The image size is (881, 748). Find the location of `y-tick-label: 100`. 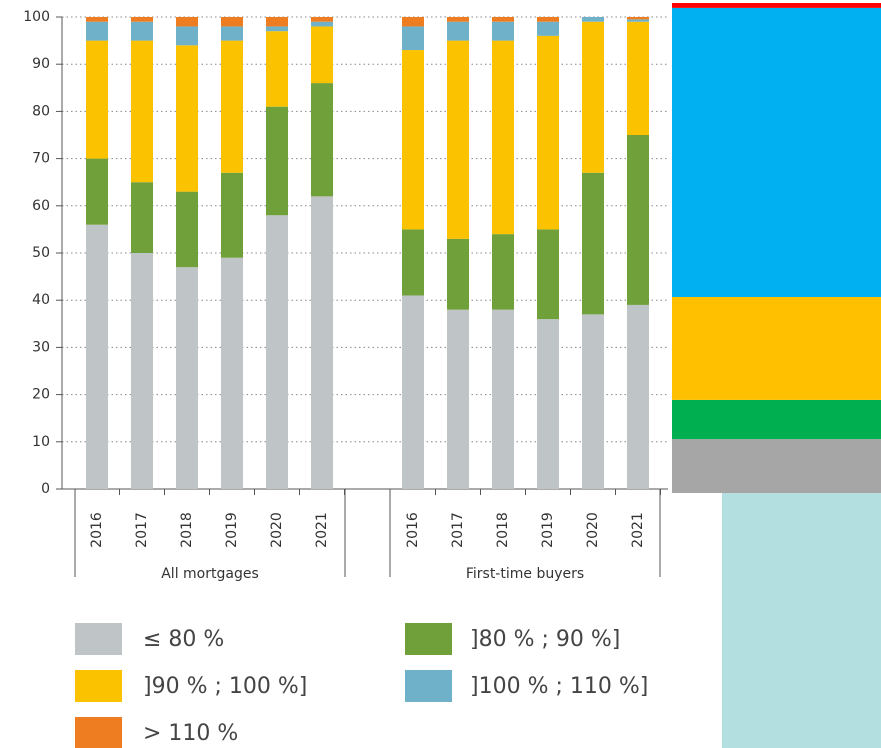

y-tick-label: 100 is located at coordinates (36, 17).